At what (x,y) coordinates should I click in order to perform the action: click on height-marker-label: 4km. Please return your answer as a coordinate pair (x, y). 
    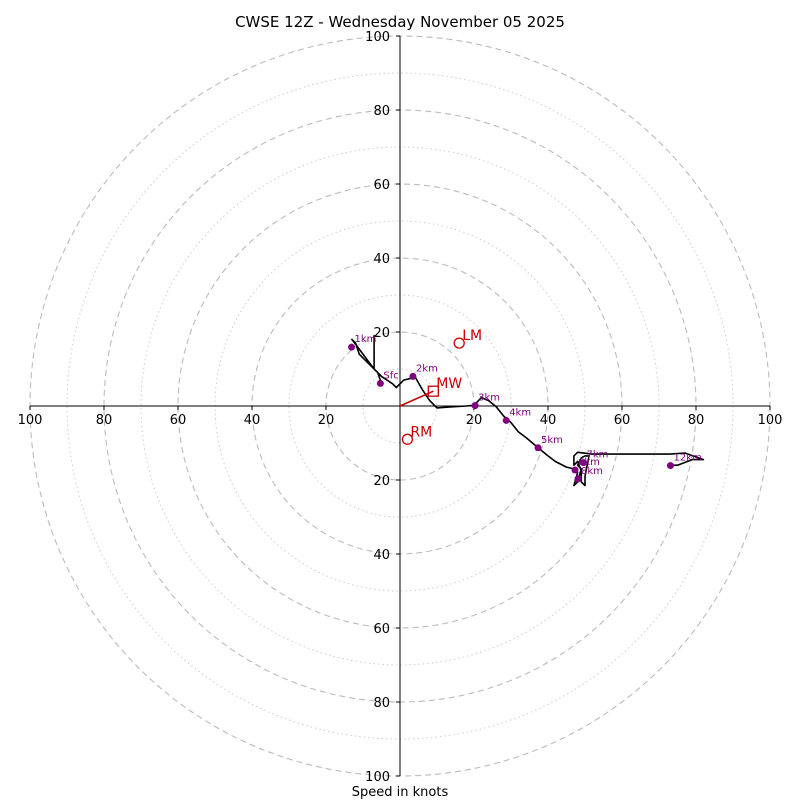
    Looking at the image, I should click on (520, 412).